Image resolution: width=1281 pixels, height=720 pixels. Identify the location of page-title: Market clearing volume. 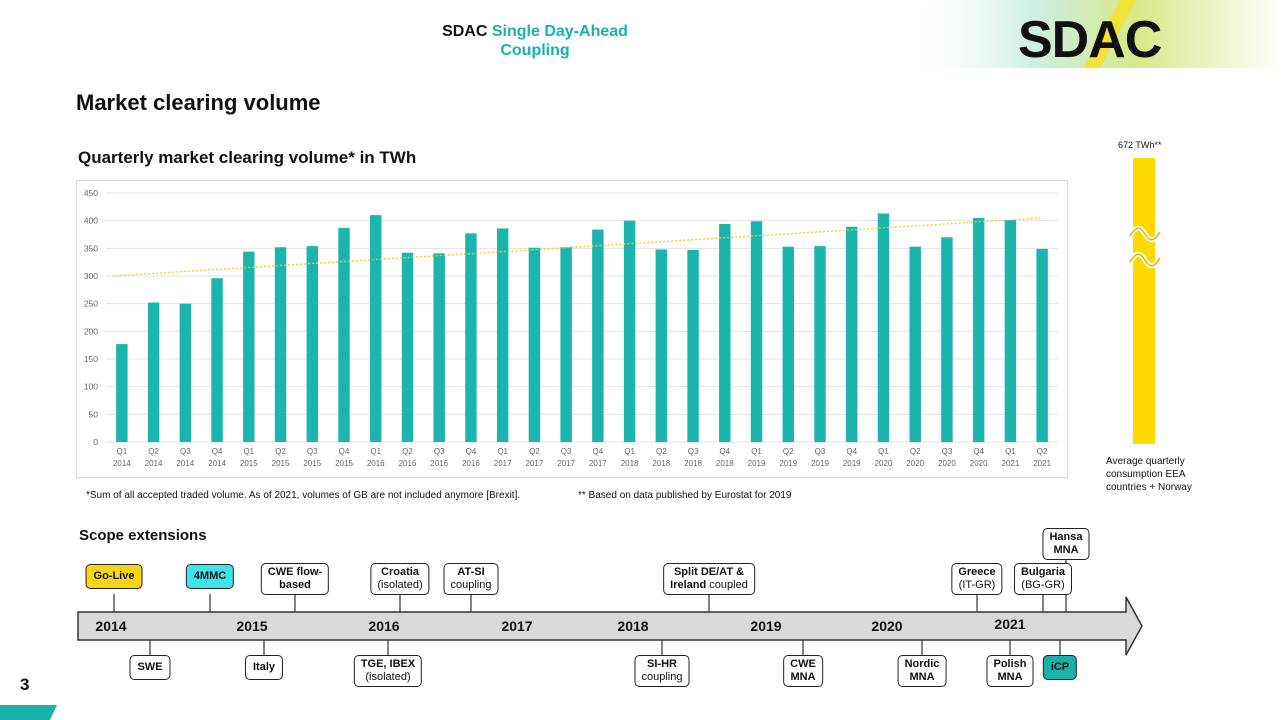
(198, 102).